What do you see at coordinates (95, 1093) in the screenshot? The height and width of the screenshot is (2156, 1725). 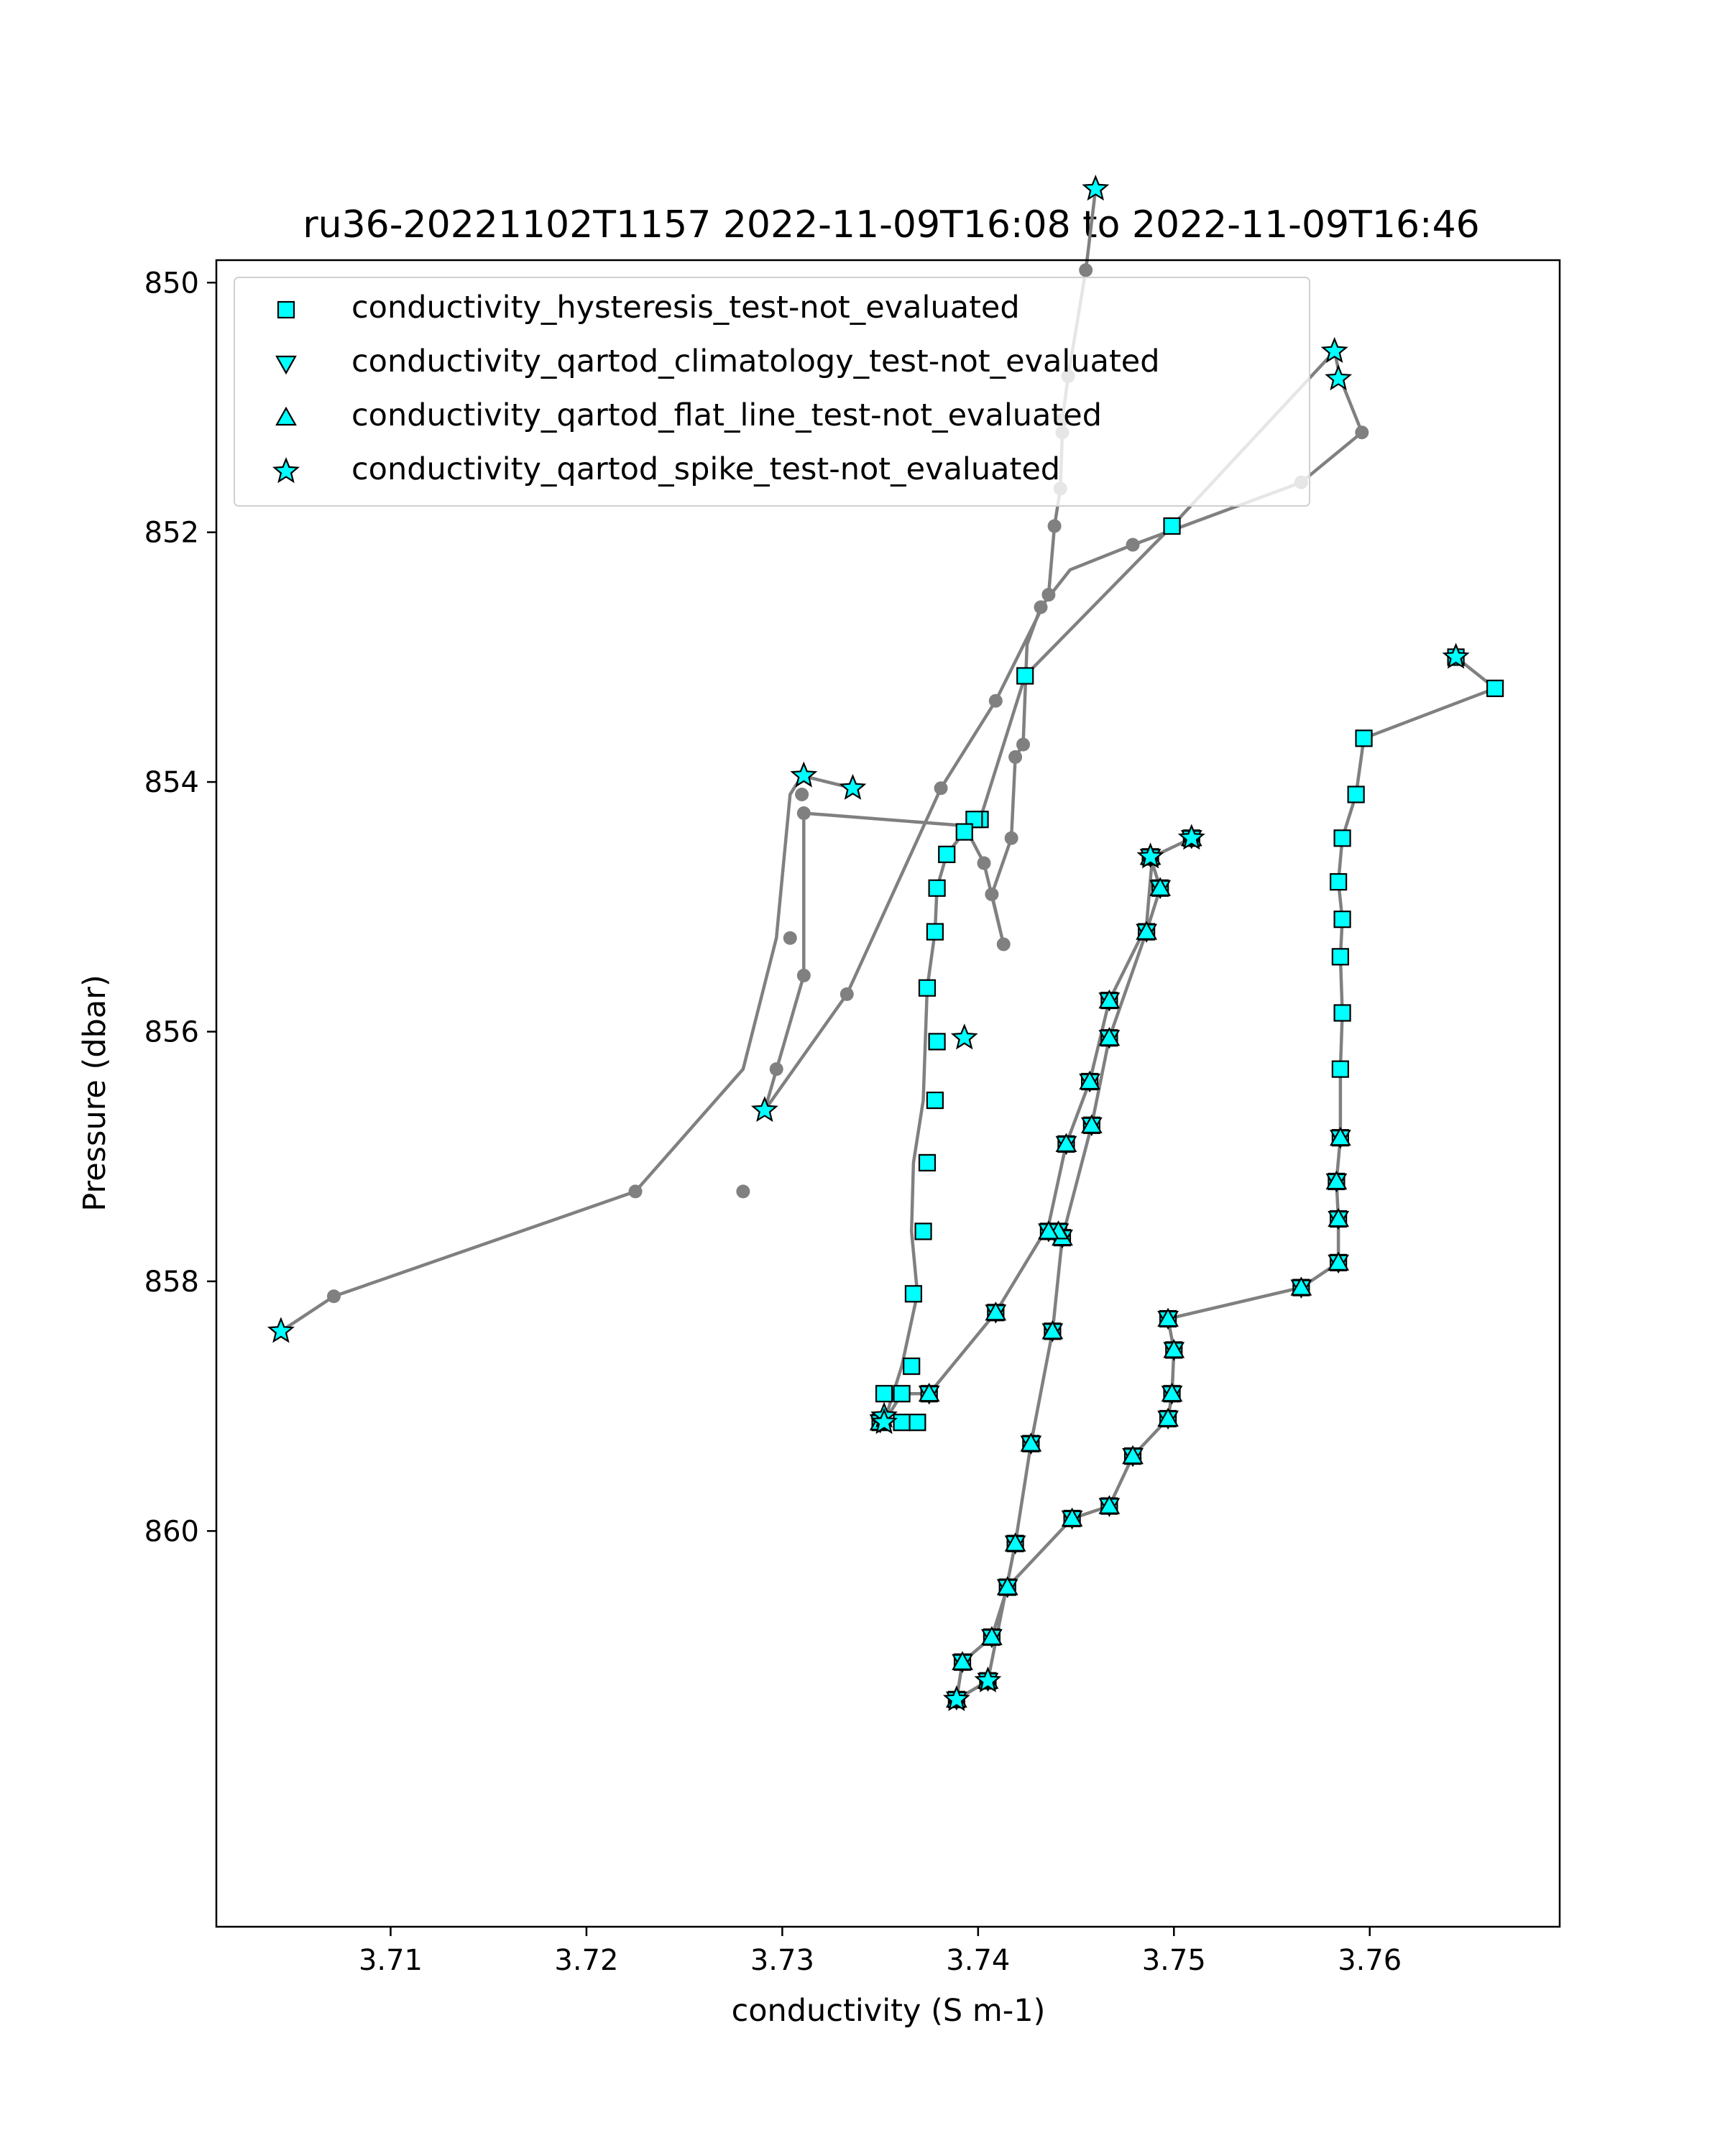 I see `y-axis-title: Pressure (dbar)` at bounding box center [95, 1093].